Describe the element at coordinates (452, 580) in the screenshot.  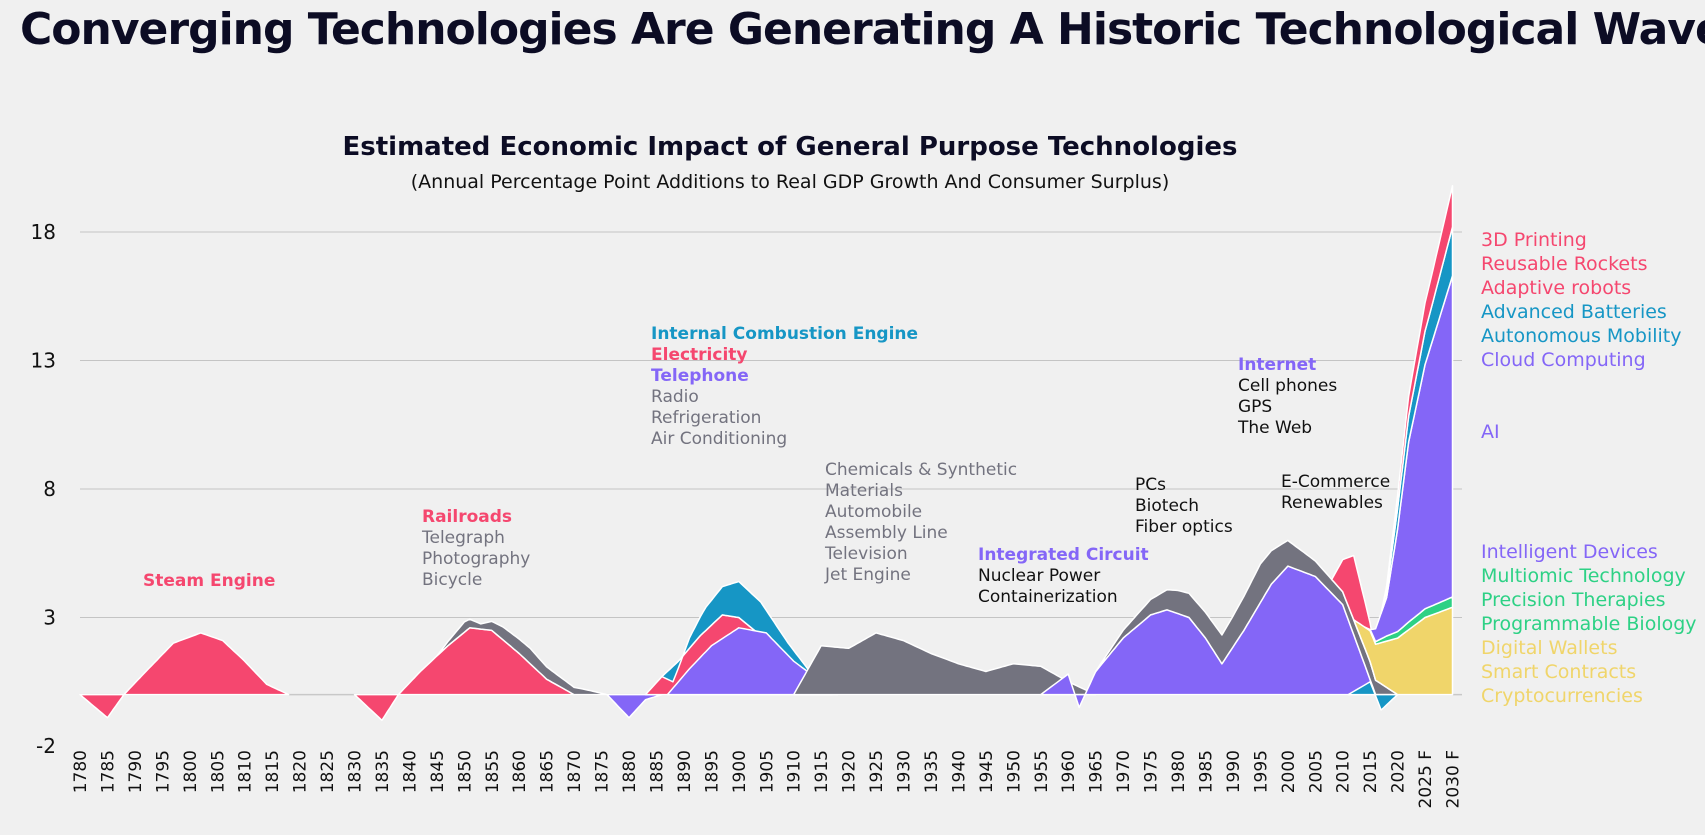
I see `annotation-label: Bicycle` at that location.